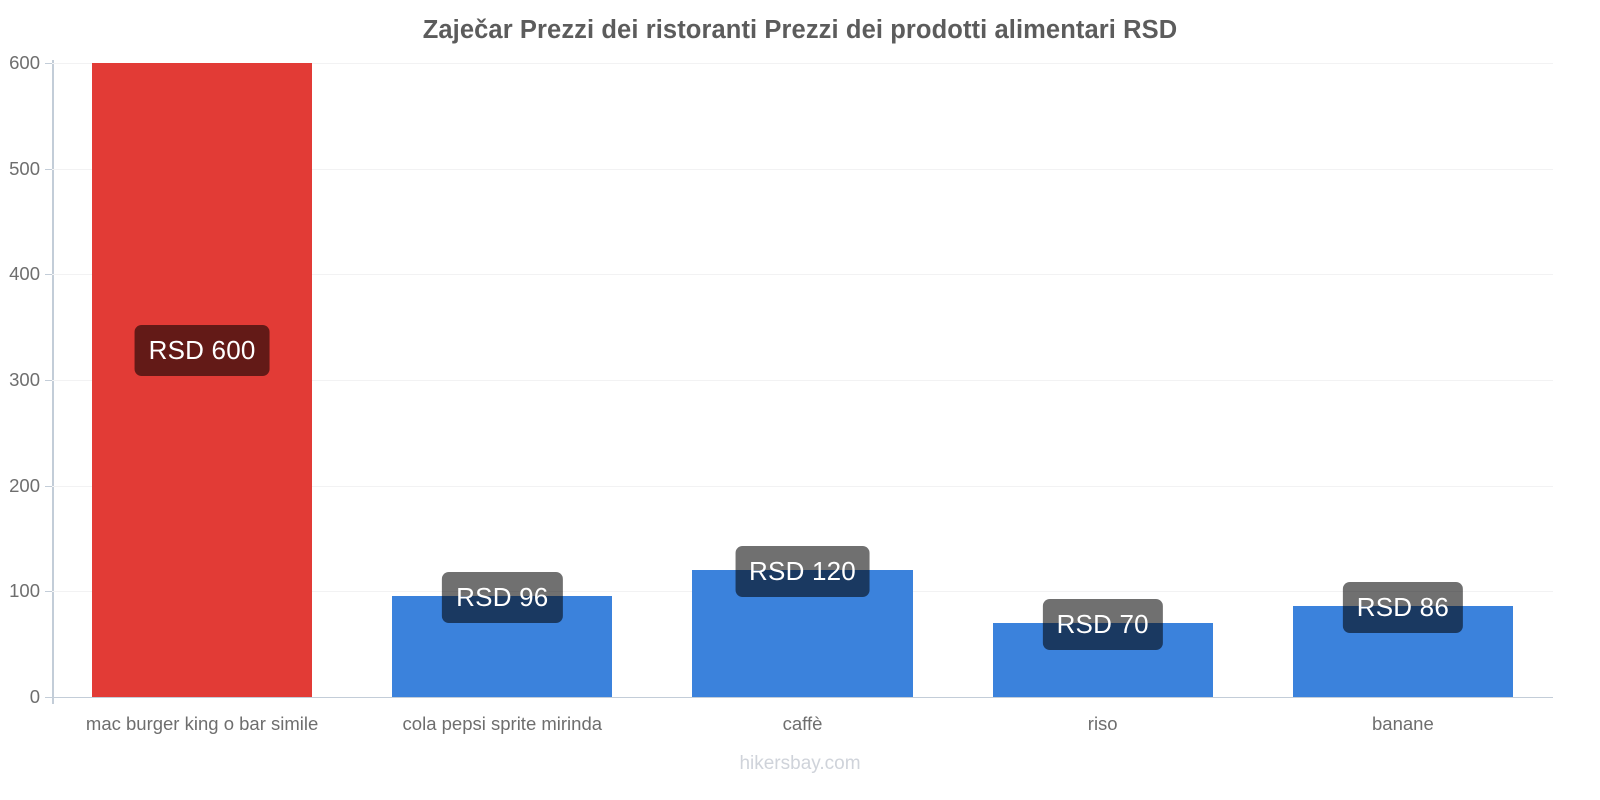  I want to click on x-label-2: cola pepsi sprite mirinda, so click(502, 723).